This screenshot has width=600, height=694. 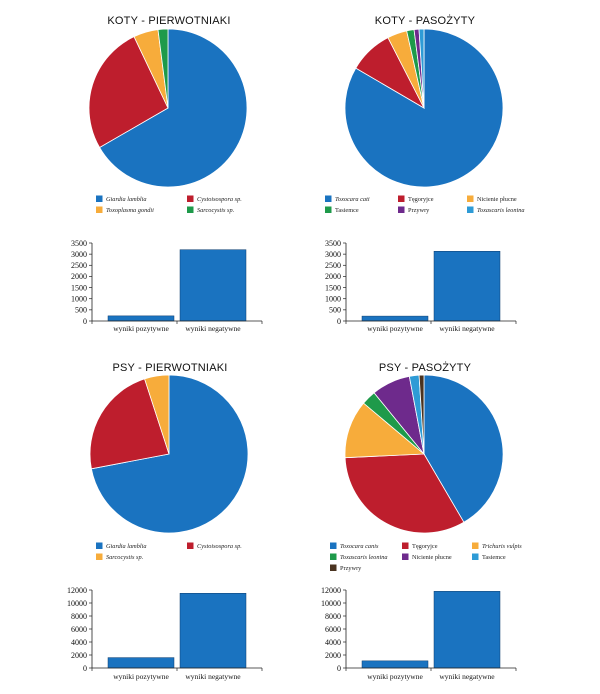 What do you see at coordinates (425, 367) in the screenshot?
I see `pie-title: PSY - PASOŻYTY` at bounding box center [425, 367].